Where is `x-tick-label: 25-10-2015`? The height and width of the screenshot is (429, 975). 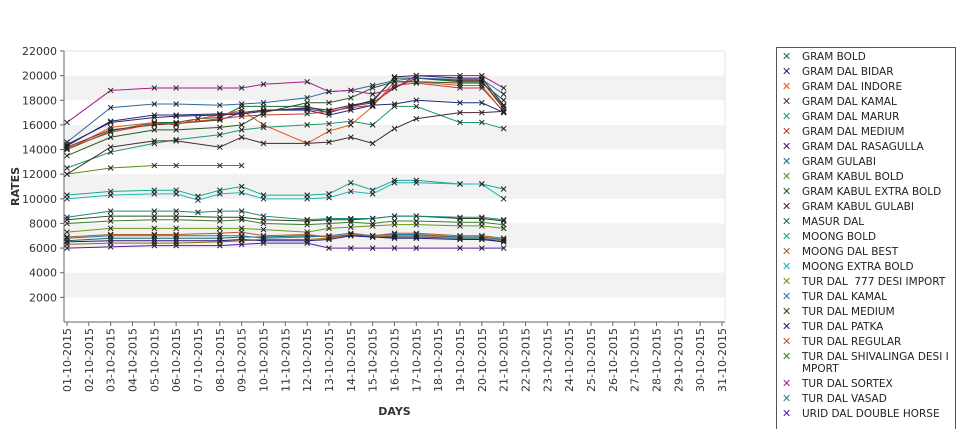 x-tick-label: 25-10-2015 is located at coordinates (591, 360).